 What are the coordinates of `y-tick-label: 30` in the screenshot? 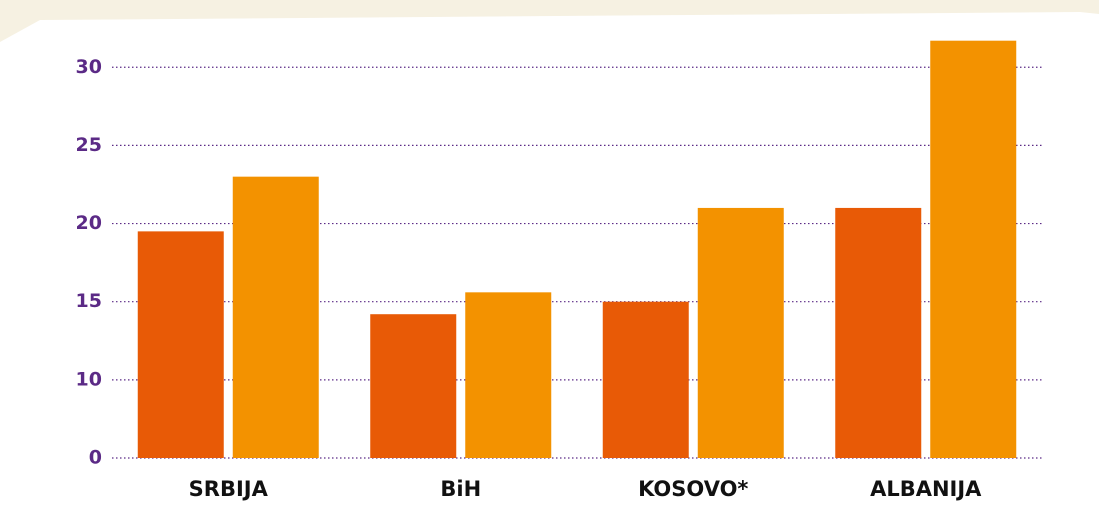 It's located at (89, 67).